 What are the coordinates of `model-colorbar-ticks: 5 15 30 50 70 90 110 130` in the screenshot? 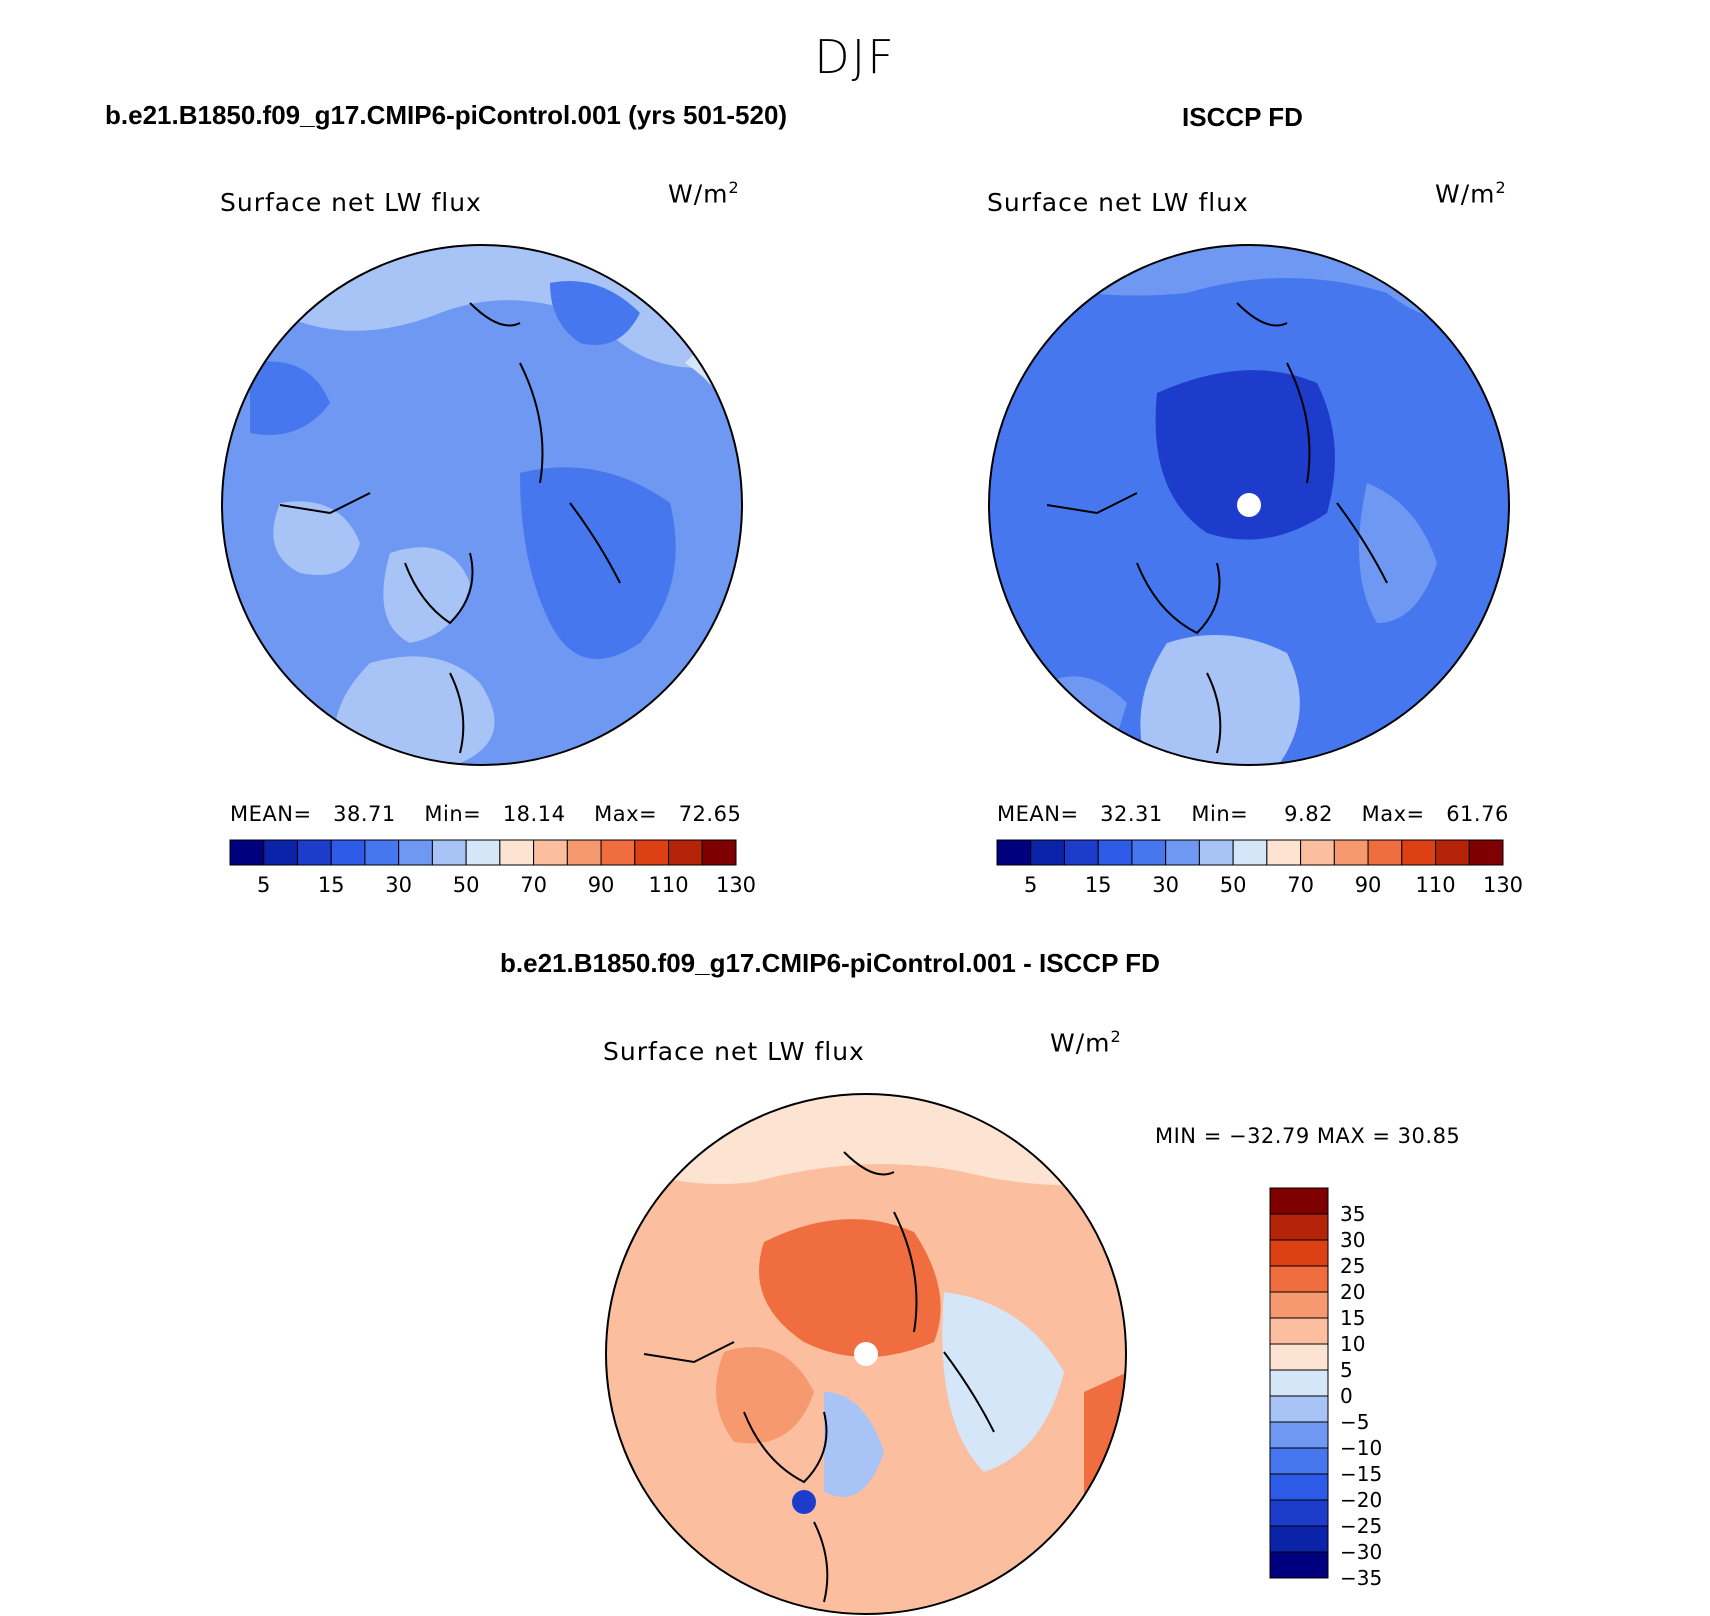 It's located at (493, 887).